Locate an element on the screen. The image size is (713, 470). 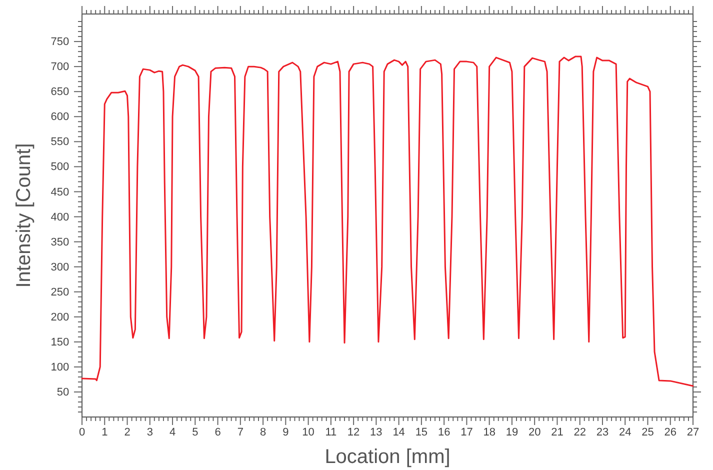
x-tick-label: 9 is located at coordinates (285, 432).